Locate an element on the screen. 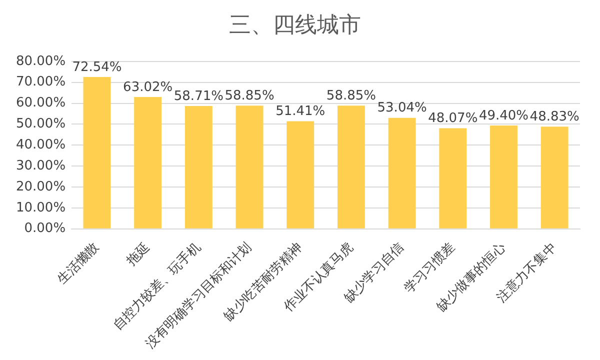 The height and width of the screenshot is (360, 600). y-tick-label: 60.00% is located at coordinates (41, 103).